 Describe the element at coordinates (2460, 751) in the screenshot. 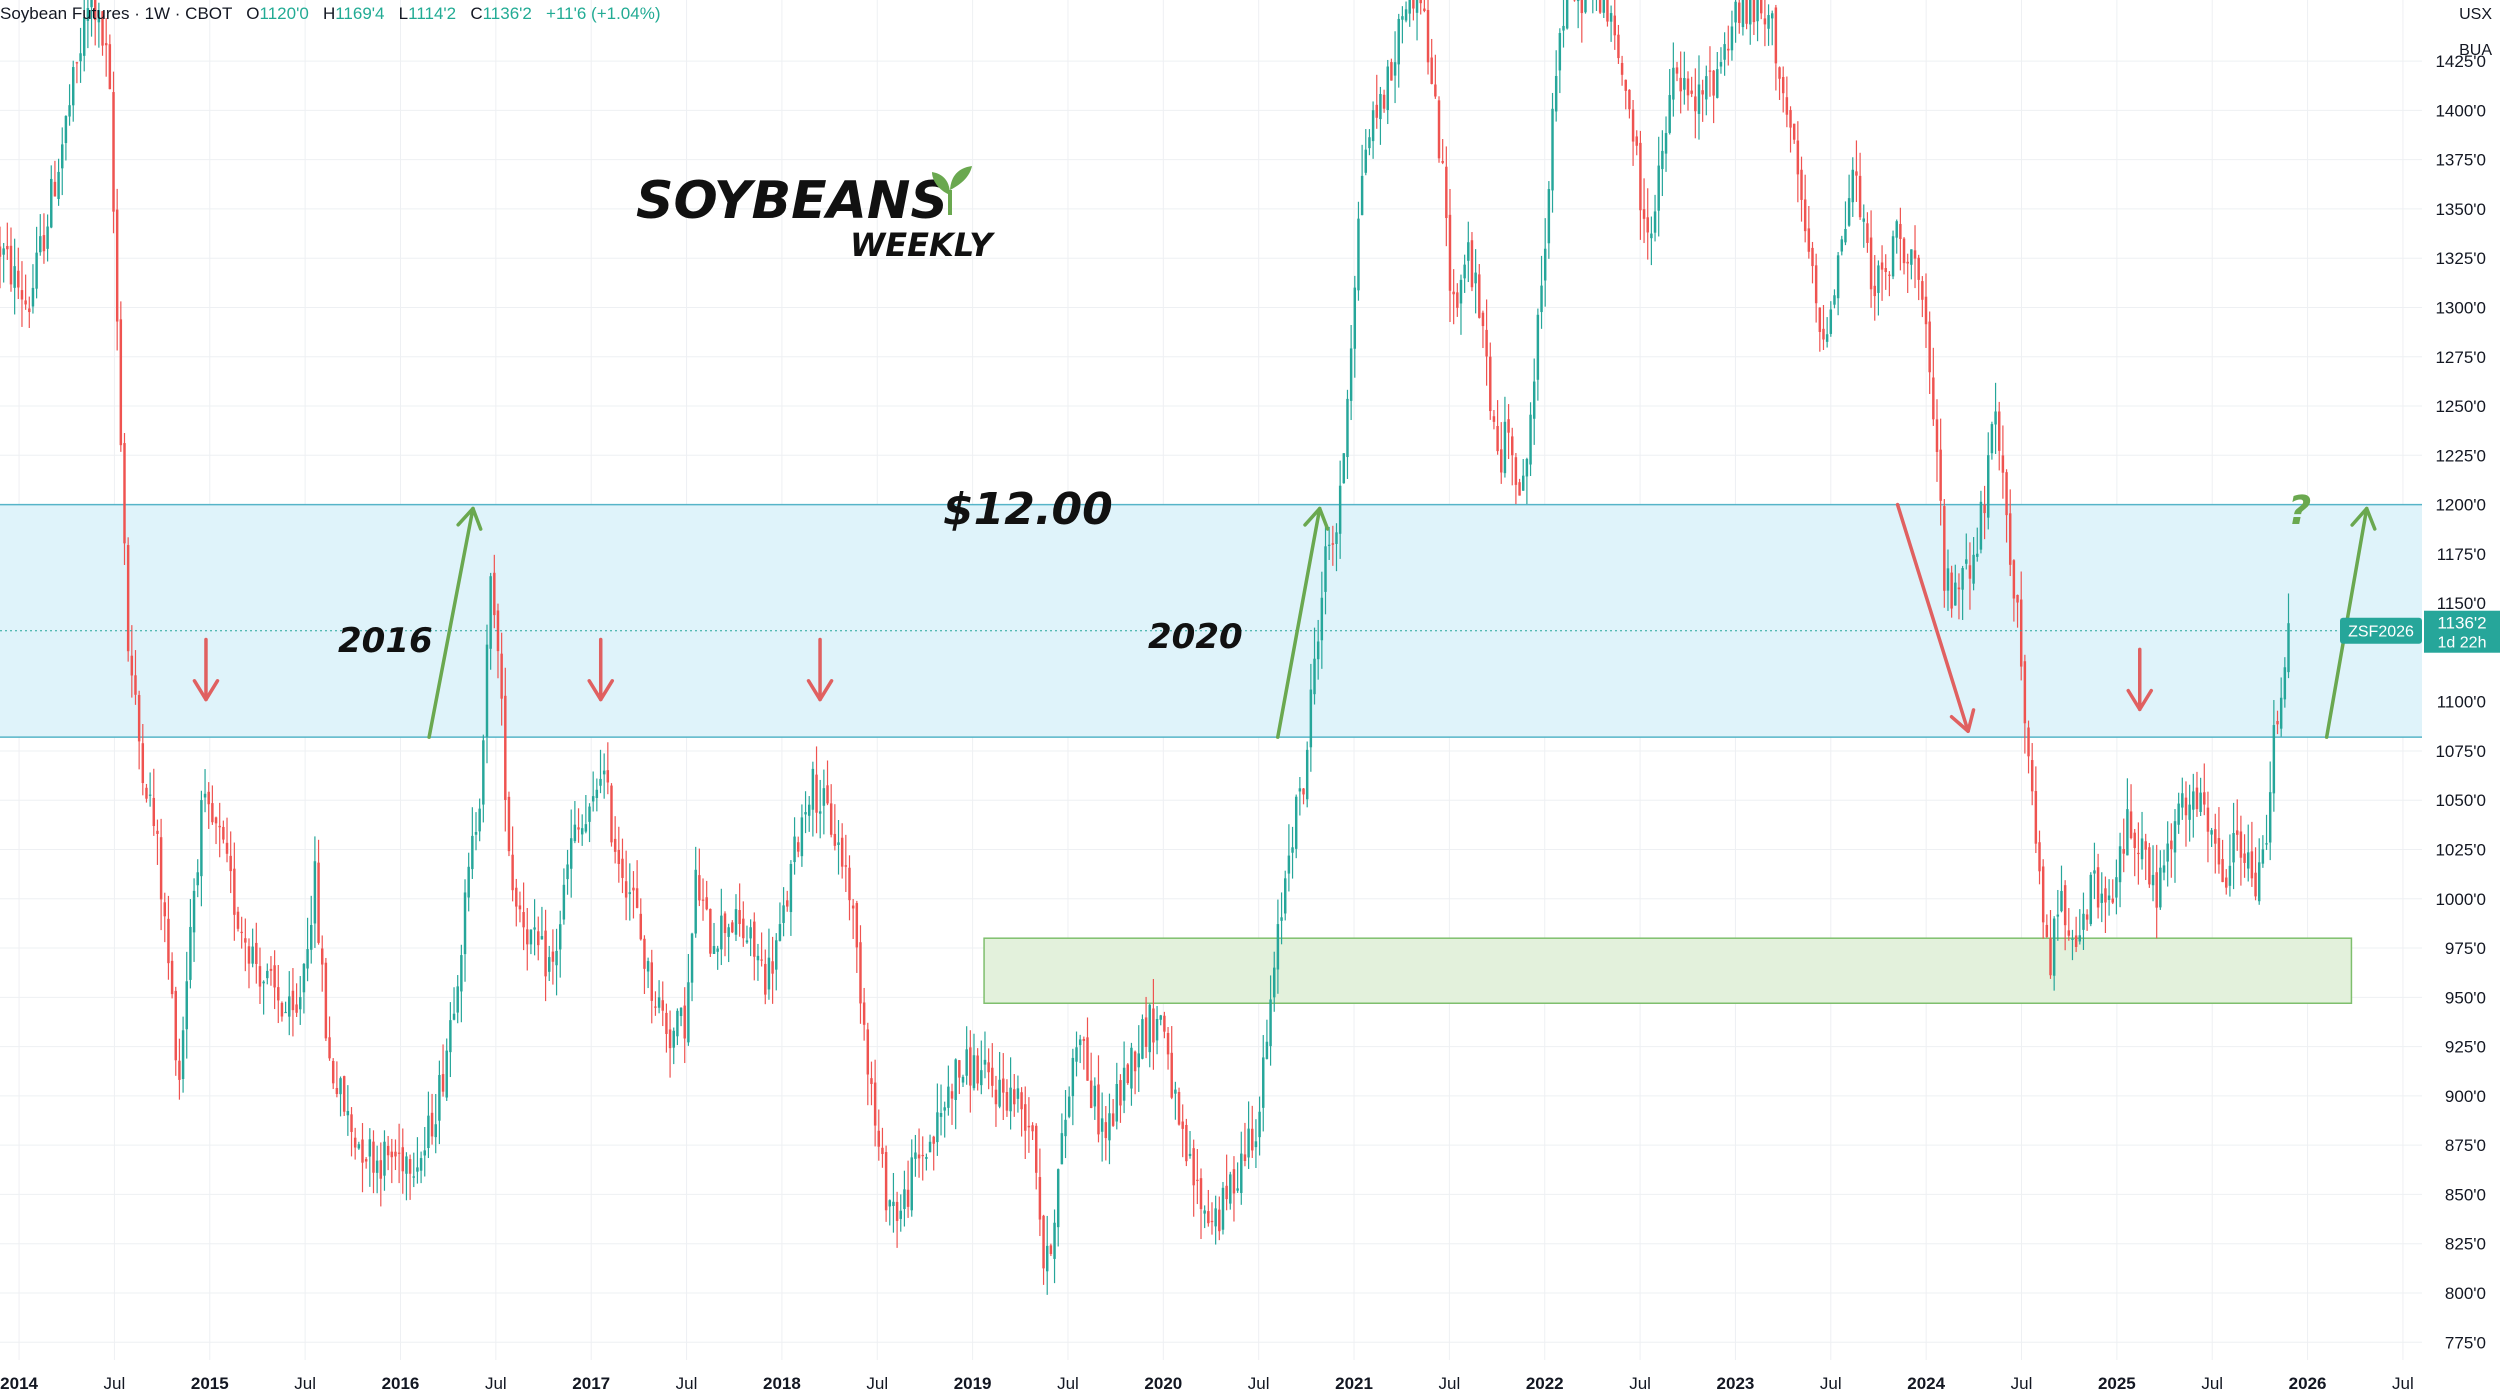

I see `price-tick-label: 1075'0` at that location.